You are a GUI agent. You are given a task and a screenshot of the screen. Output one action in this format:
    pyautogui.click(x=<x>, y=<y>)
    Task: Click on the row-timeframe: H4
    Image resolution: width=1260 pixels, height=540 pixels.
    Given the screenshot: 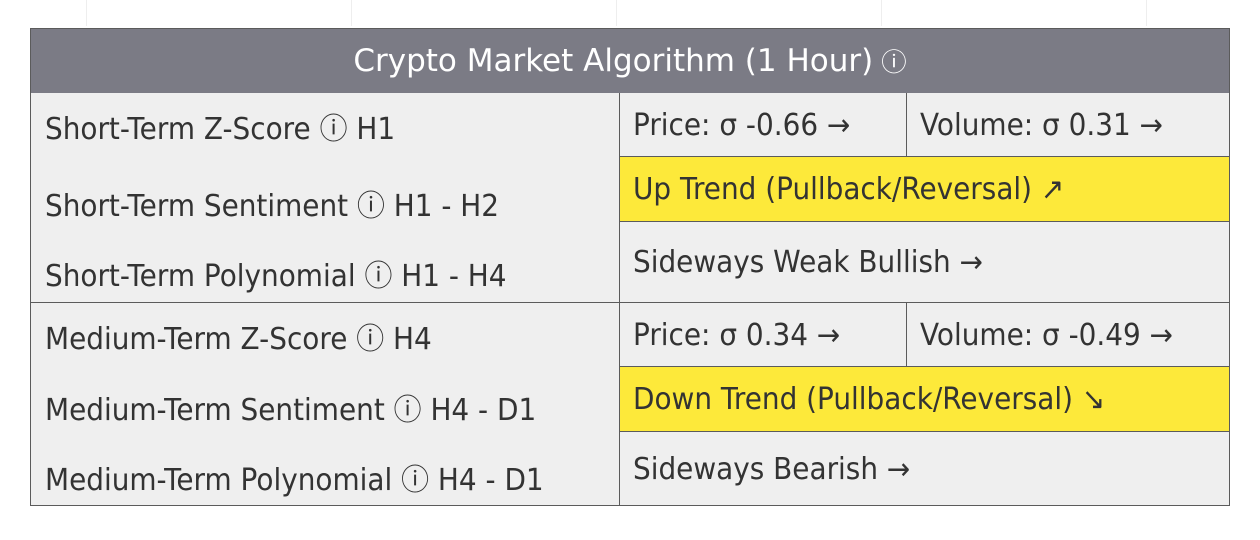 What is the action you would take?
    pyautogui.click(x=412, y=339)
    